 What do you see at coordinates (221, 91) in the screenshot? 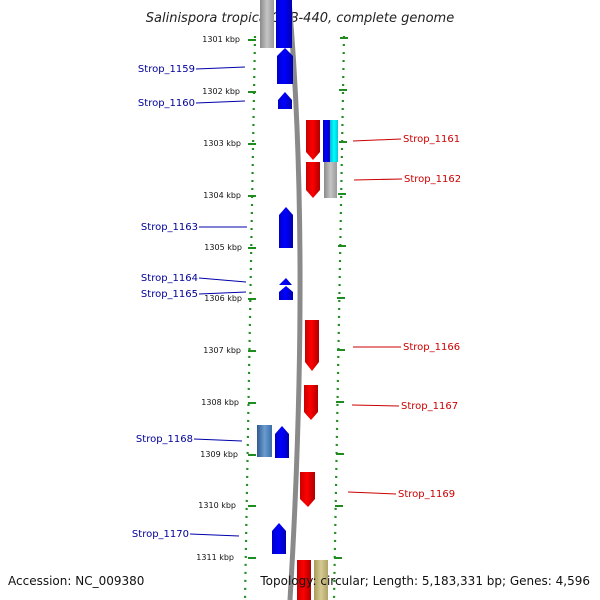
I see `tick-label: 1302 kbp` at bounding box center [221, 91].